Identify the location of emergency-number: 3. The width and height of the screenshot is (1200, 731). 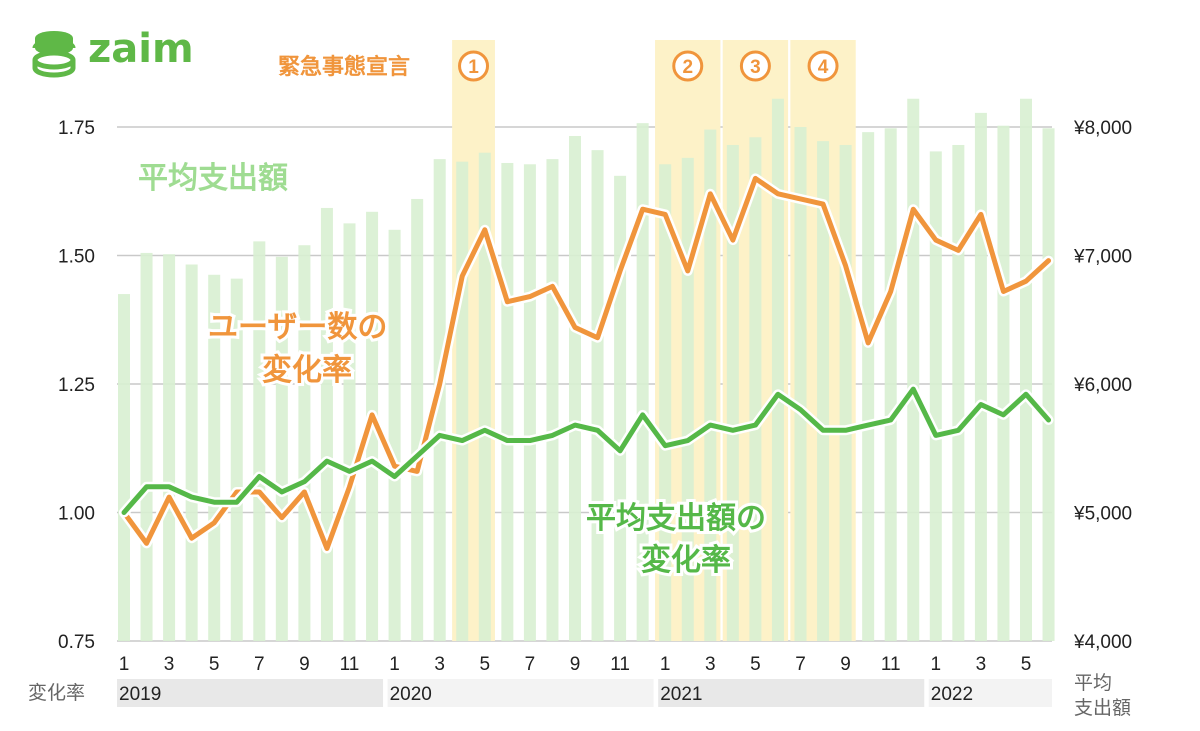
(755, 67).